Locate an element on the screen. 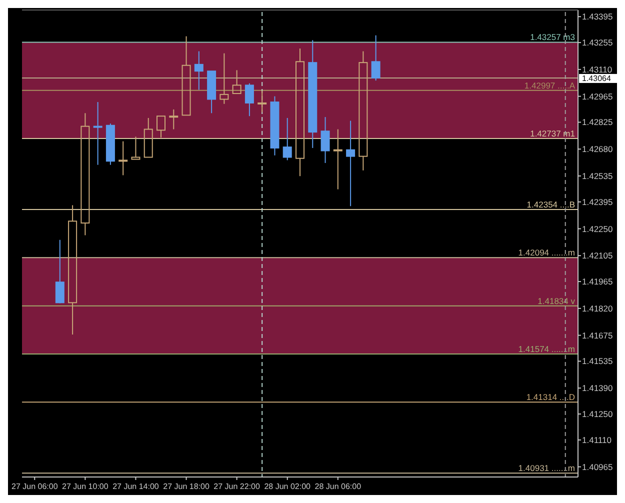  y-tick-label: 1.41390 is located at coordinates (597, 388).